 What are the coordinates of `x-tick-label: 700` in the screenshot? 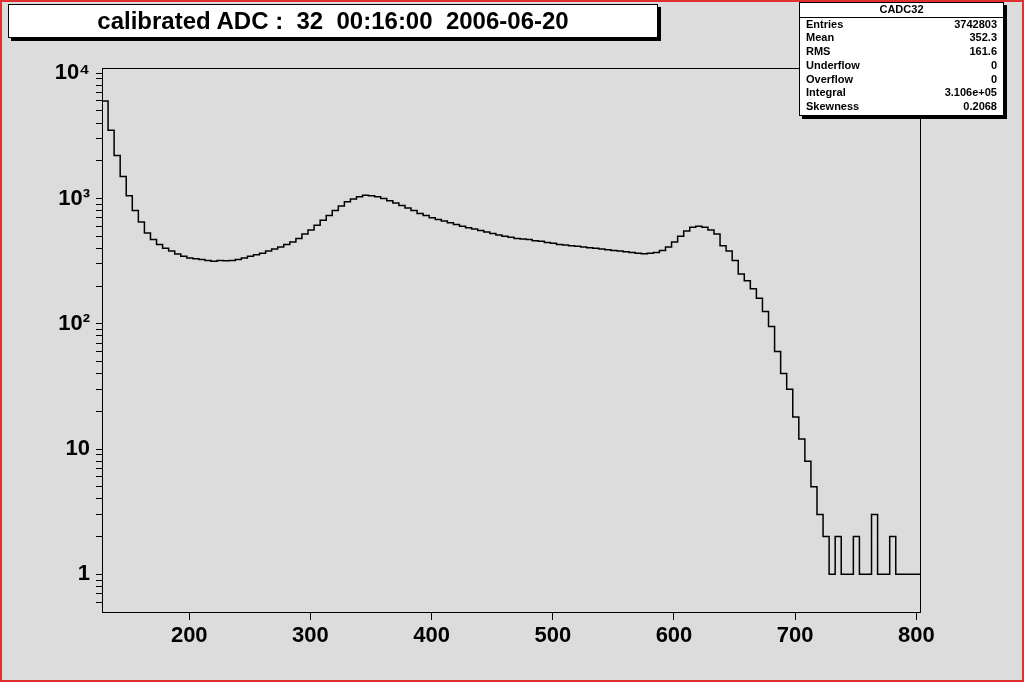 It's located at (795, 635).